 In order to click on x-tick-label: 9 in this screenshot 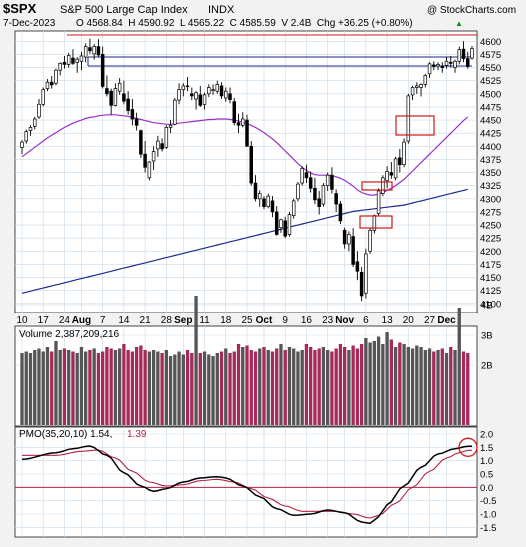, I will do `click(285, 320)`.